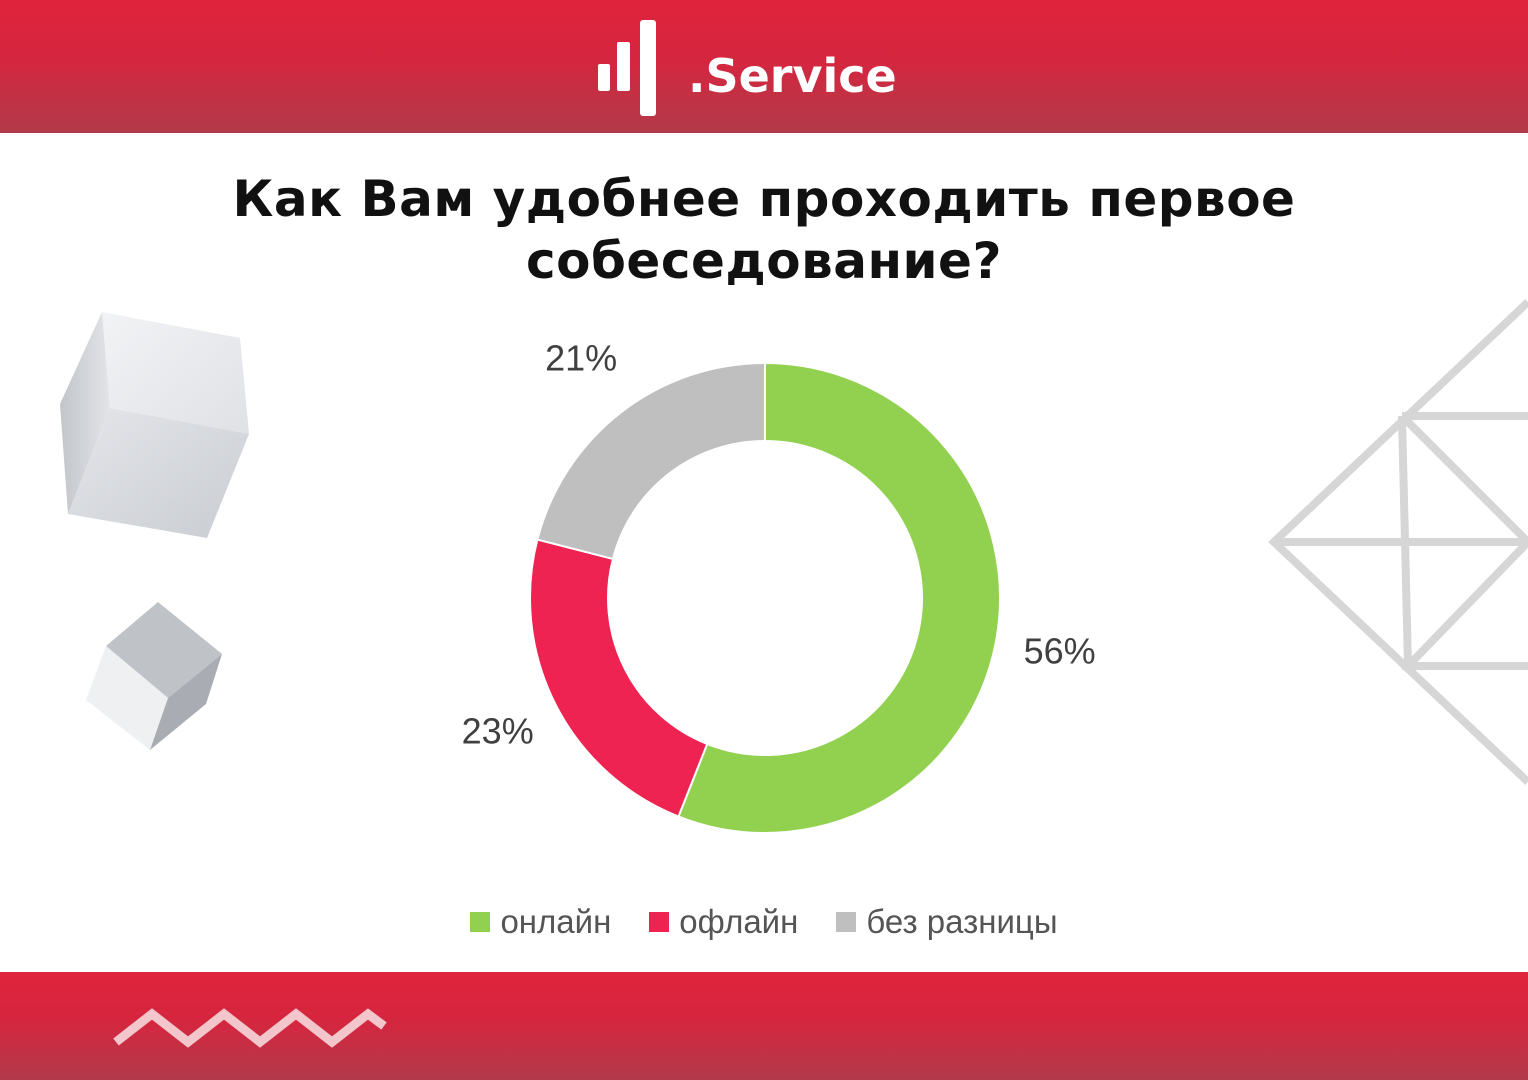  I want to click on data-label-3: 21%, so click(581, 357).